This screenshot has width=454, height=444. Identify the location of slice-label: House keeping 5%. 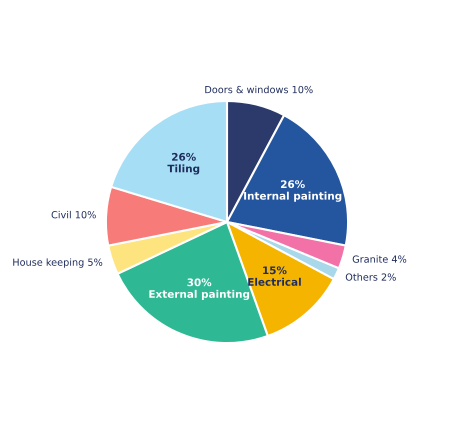
(57, 263).